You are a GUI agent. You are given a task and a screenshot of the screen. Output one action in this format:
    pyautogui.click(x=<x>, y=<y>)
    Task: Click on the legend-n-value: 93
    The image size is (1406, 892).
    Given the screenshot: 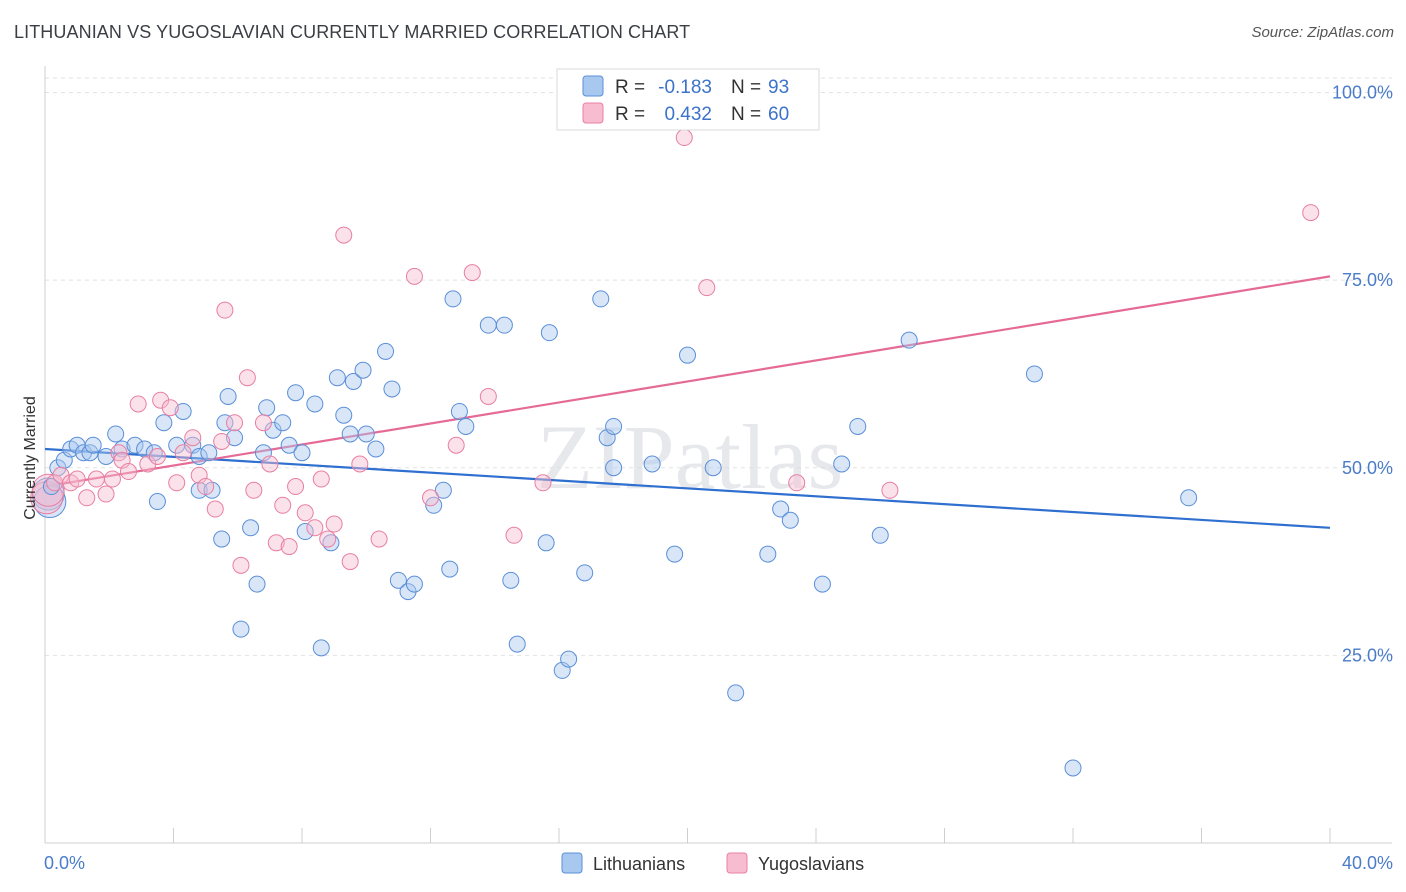 What is the action you would take?
    pyautogui.click(x=778, y=87)
    